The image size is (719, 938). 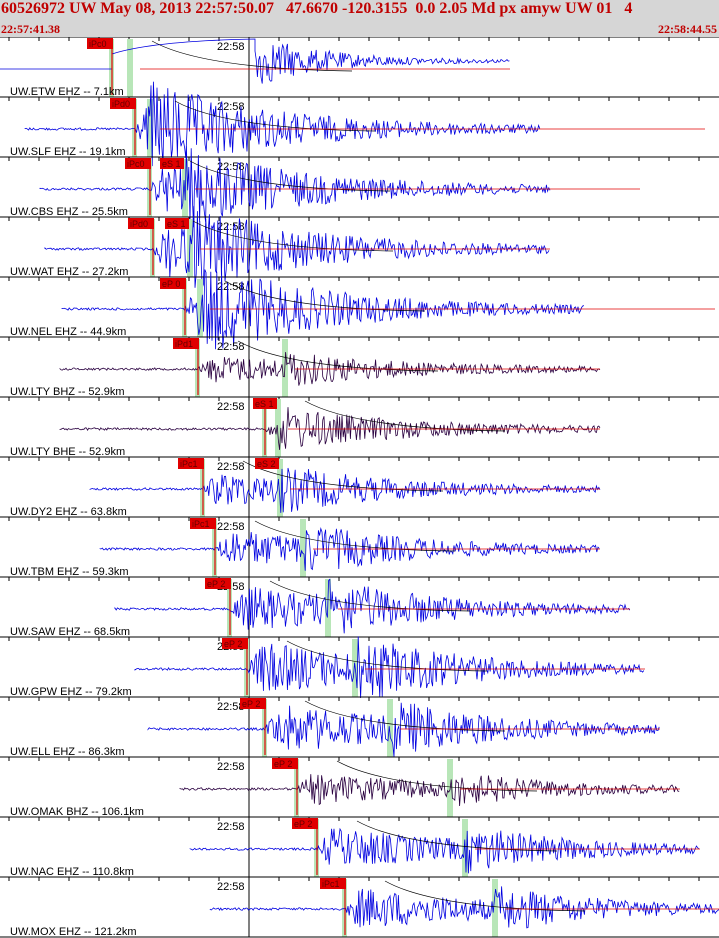 I want to click on s-pick-label: eS 2, so click(x=266, y=464).